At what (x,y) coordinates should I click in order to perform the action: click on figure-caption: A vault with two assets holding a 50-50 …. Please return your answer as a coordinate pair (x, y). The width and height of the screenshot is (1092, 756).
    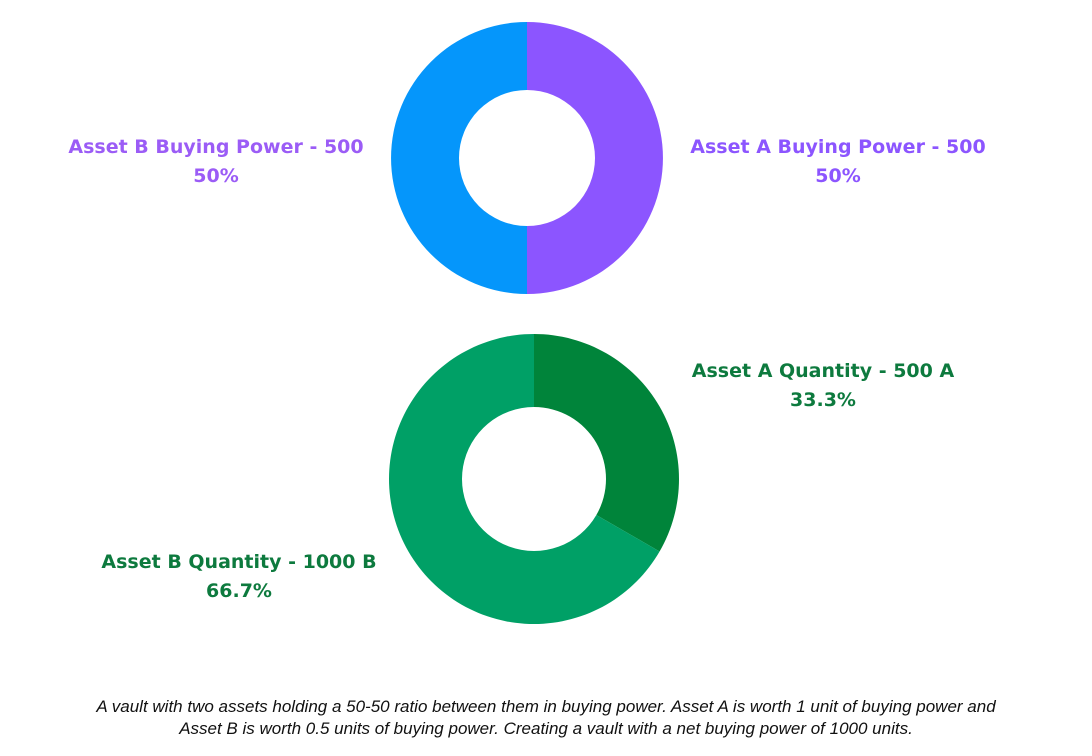
    Looking at the image, I should click on (546, 718).